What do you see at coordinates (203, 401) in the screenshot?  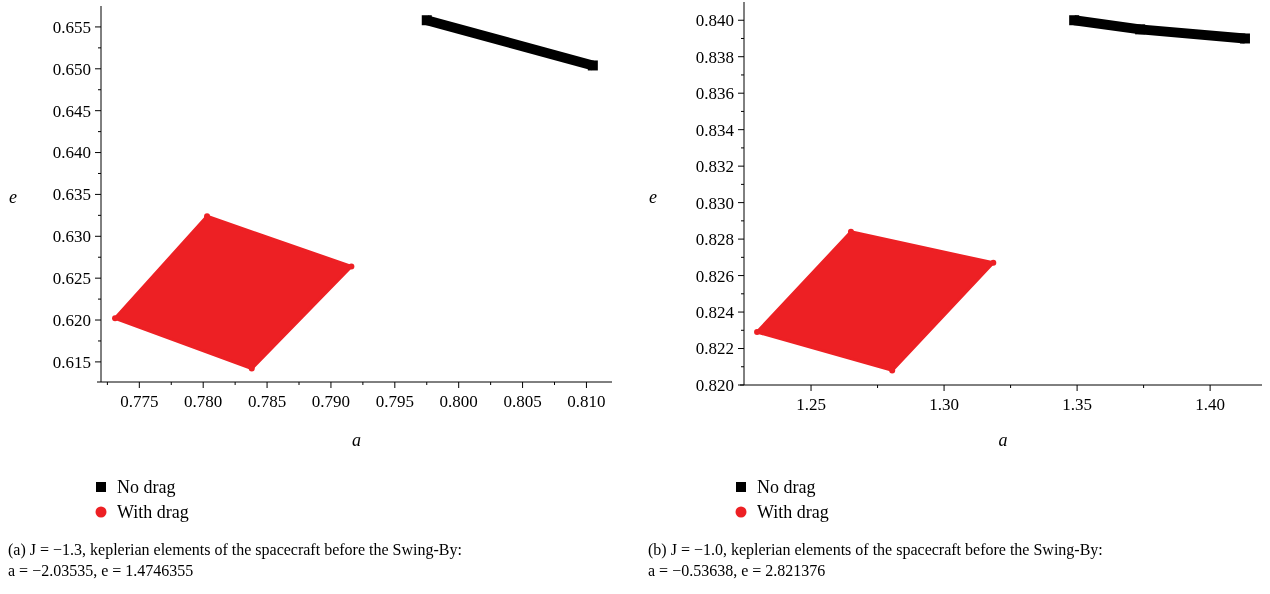 I see `x-tick-label: 0.780` at bounding box center [203, 401].